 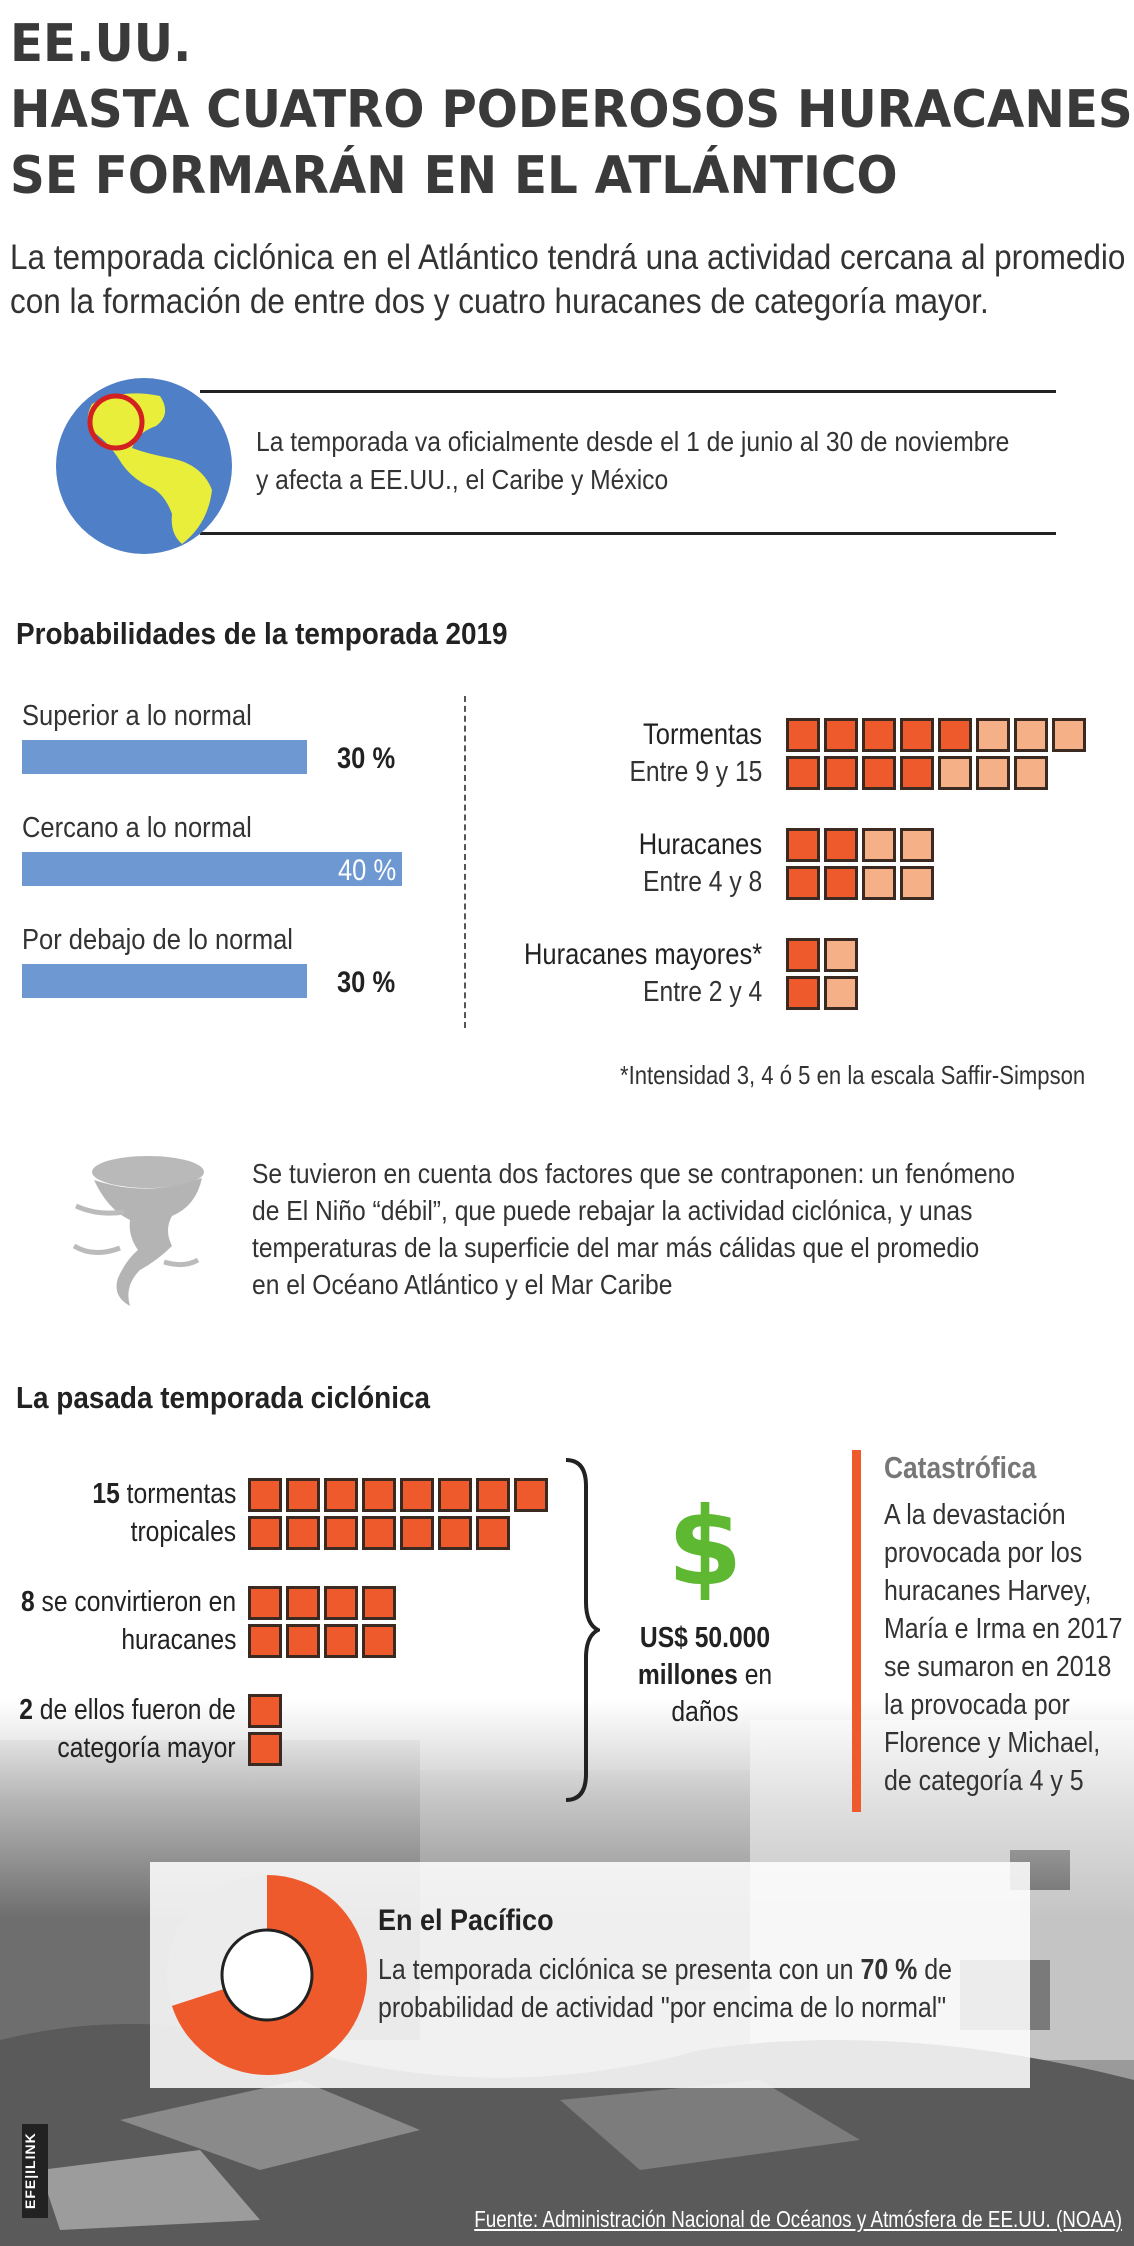 I want to click on damage-text: US$ 50.000 millones en daños, so click(x=705, y=1675).